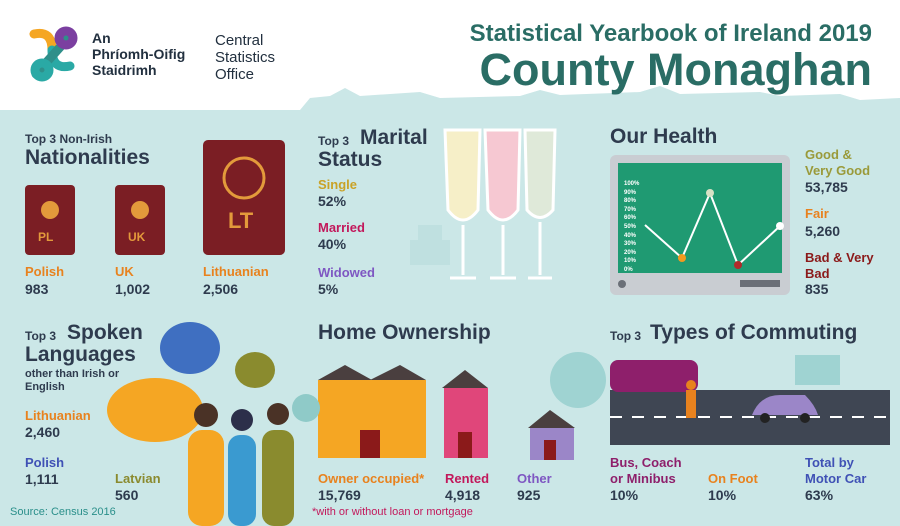  I want to click on value: 983, so click(37, 289).